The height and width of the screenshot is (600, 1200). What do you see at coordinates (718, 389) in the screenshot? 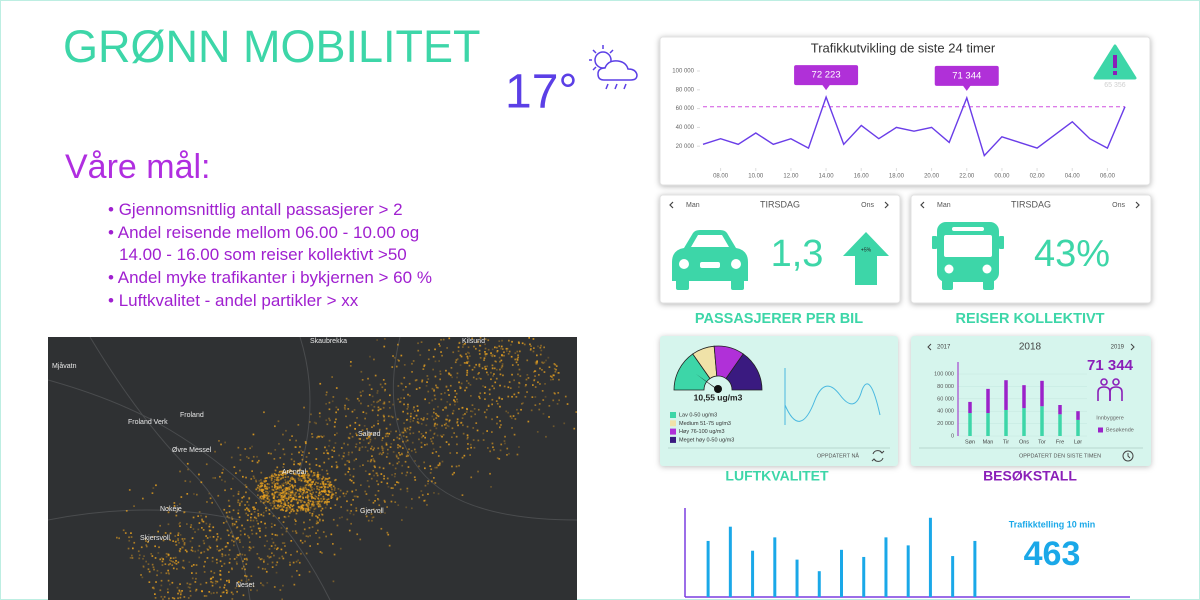
I see `gauge-hub` at bounding box center [718, 389].